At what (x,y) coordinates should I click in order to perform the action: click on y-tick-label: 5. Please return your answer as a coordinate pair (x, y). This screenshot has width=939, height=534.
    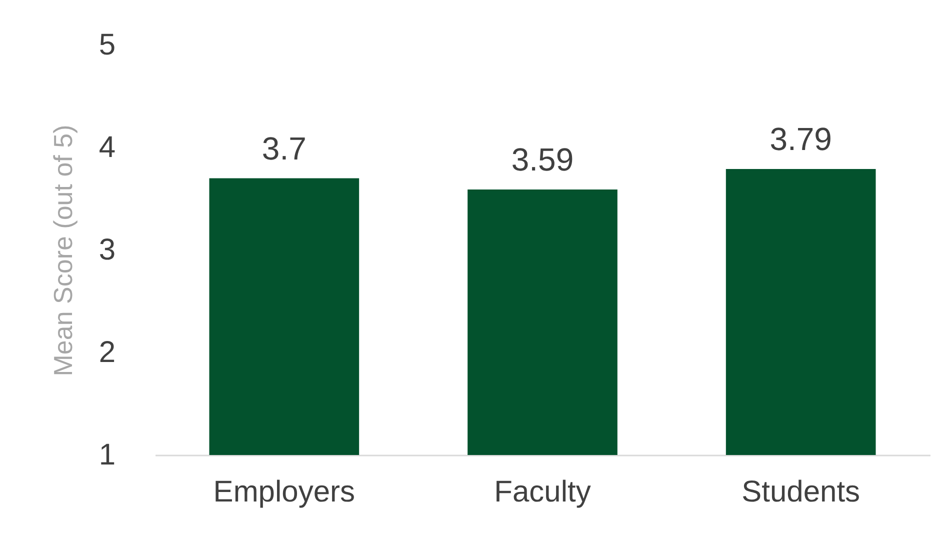
    Looking at the image, I should click on (107, 45).